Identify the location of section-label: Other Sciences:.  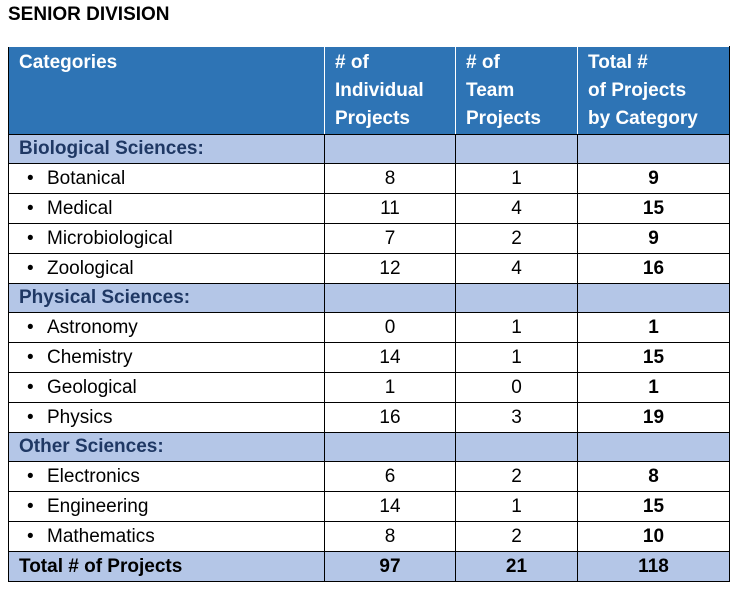
(166, 447).